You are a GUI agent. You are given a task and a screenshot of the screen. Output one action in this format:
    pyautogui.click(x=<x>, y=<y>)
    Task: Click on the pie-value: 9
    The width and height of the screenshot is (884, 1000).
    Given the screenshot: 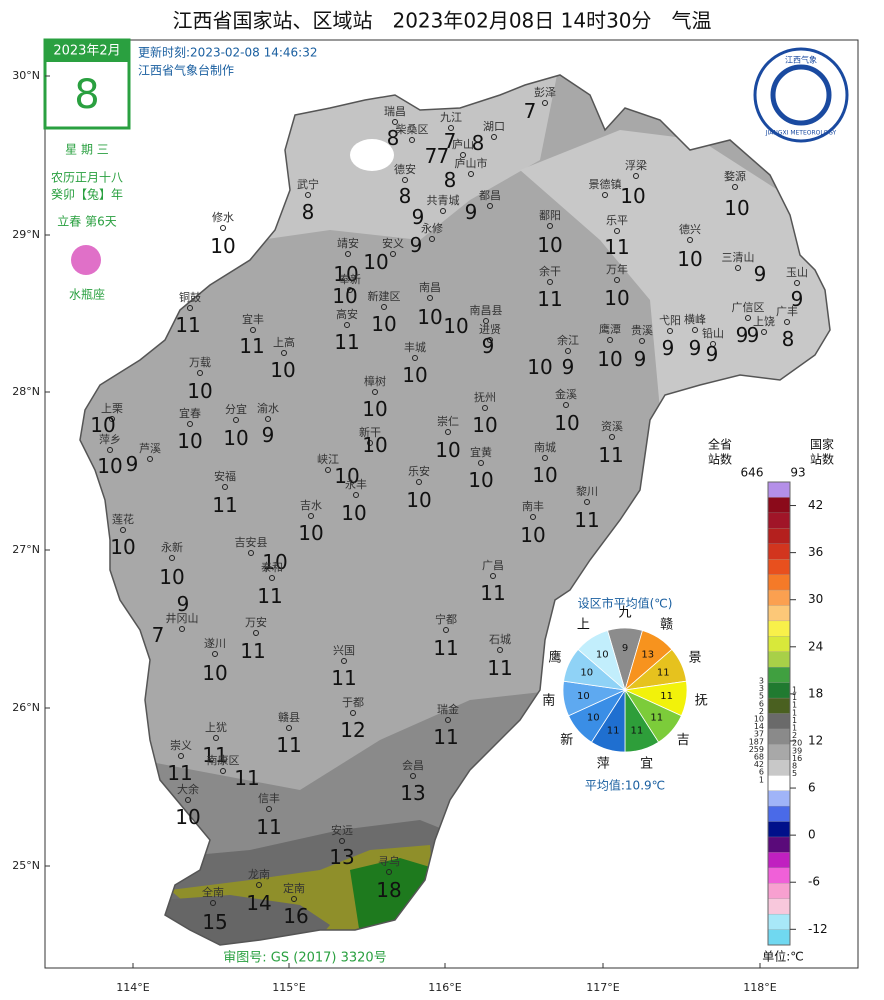 What is the action you would take?
    pyautogui.click(x=625, y=648)
    